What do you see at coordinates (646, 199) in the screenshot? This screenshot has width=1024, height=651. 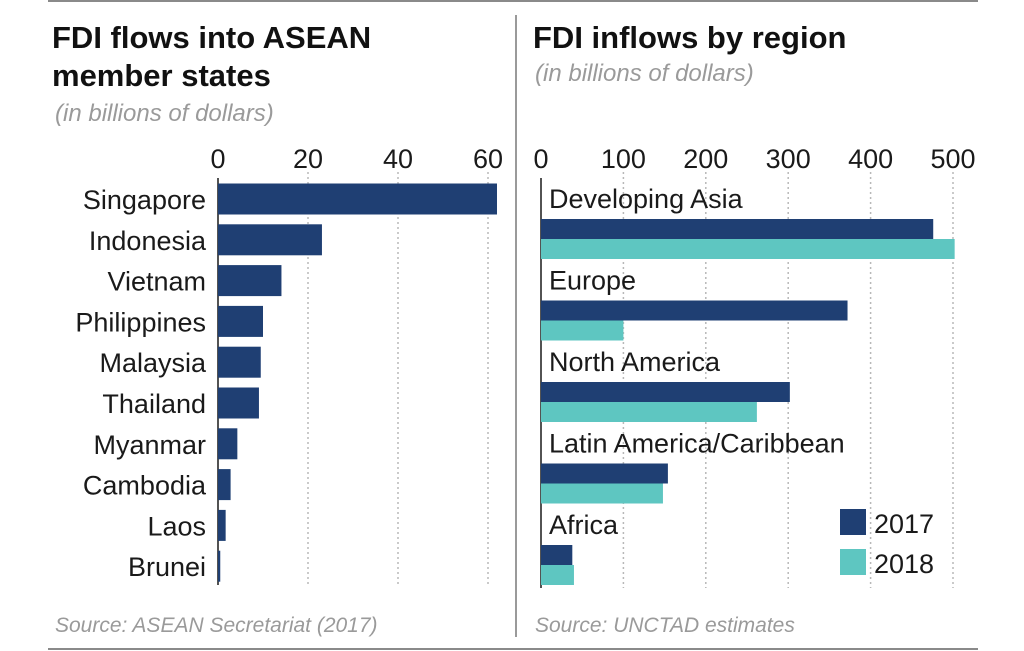 I see `category-label-right: Developing Asia` at bounding box center [646, 199].